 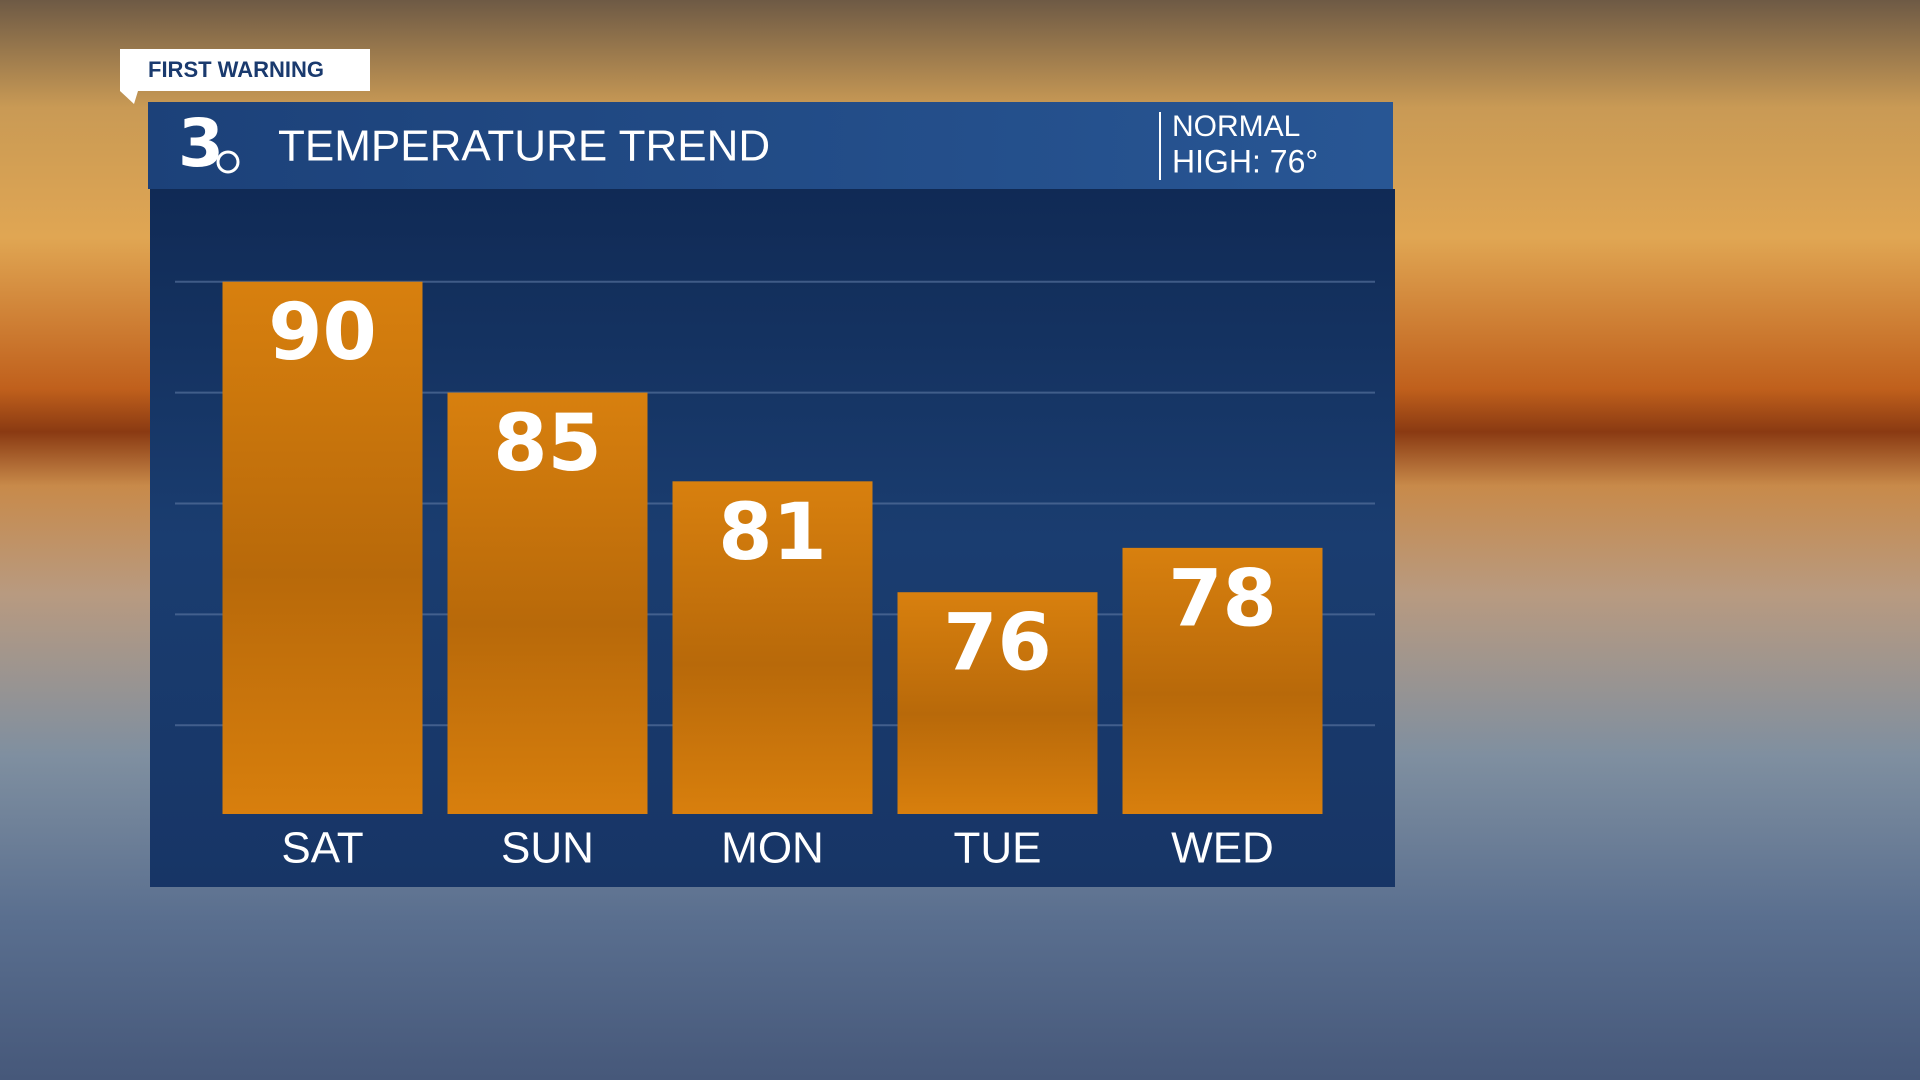 I want to click on x-tick-label: WED, so click(x=1222, y=848).